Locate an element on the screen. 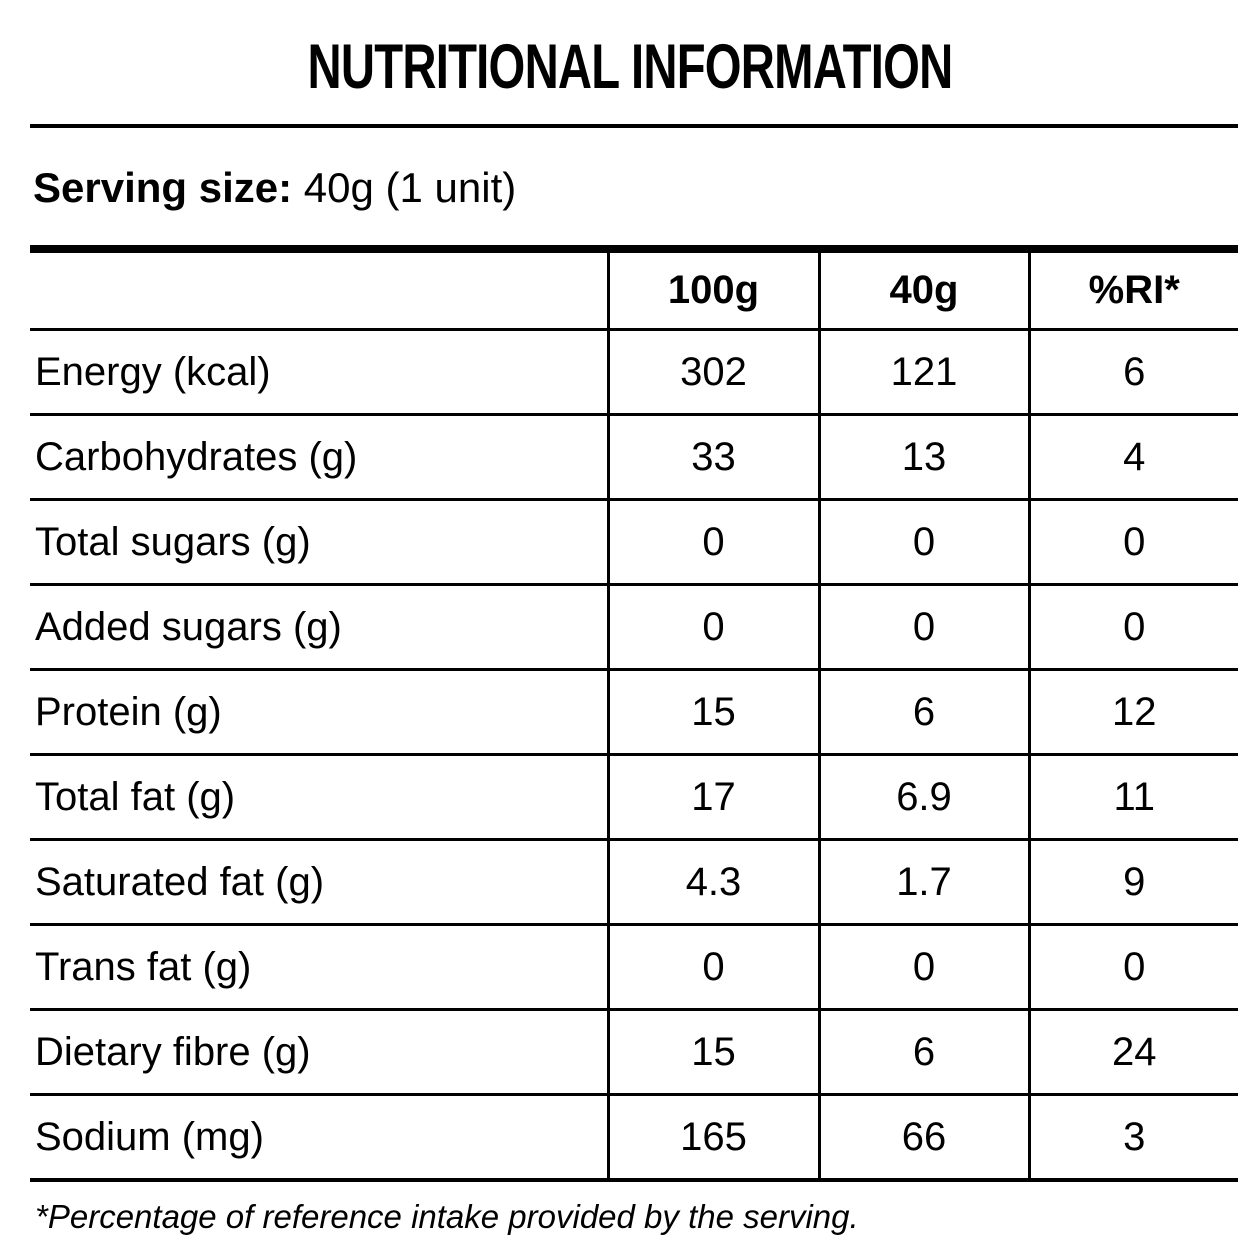  value-per-serving: 66 is located at coordinates (923, 1137).